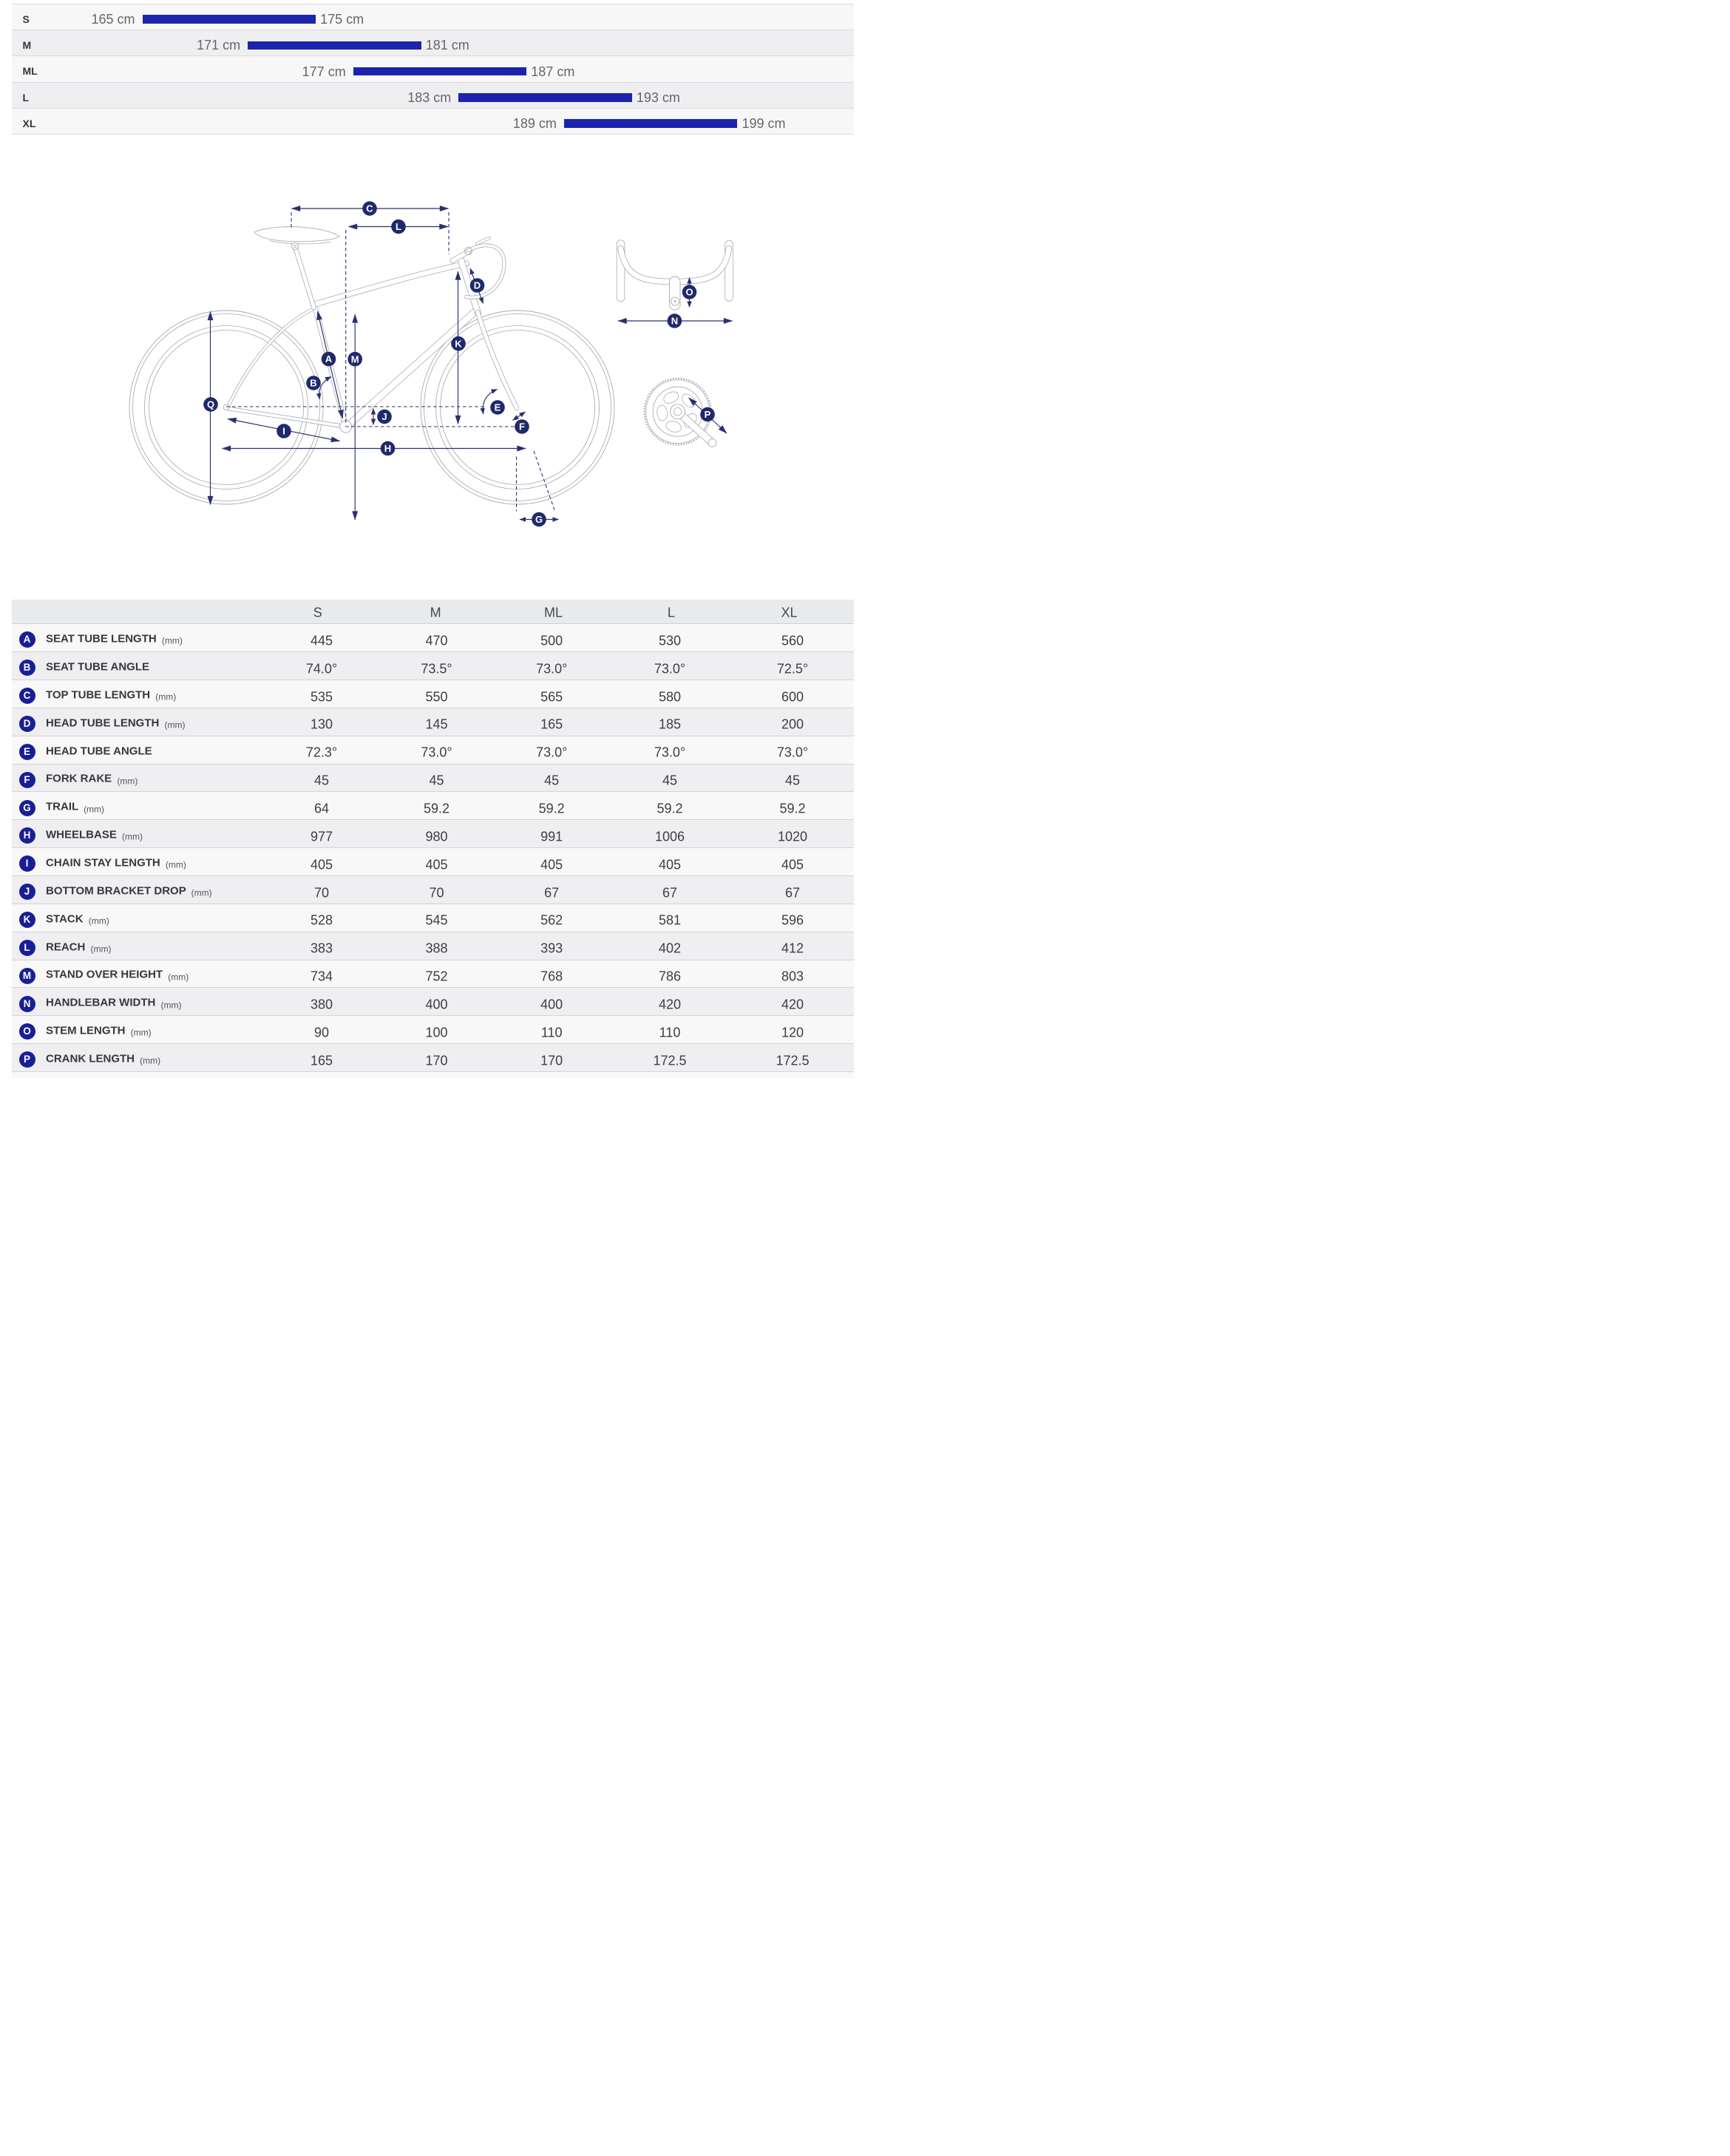  What do you see at coordinates (211, 404) in the screenshot?
I see `svg-text: Q` at bounding box center [211, 404].